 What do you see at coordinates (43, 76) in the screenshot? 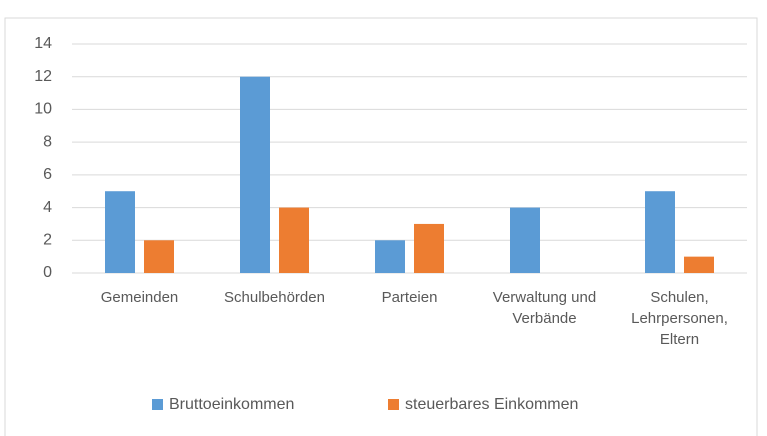
I see `y-tick-label: 12` at bounding box center [43, 76].